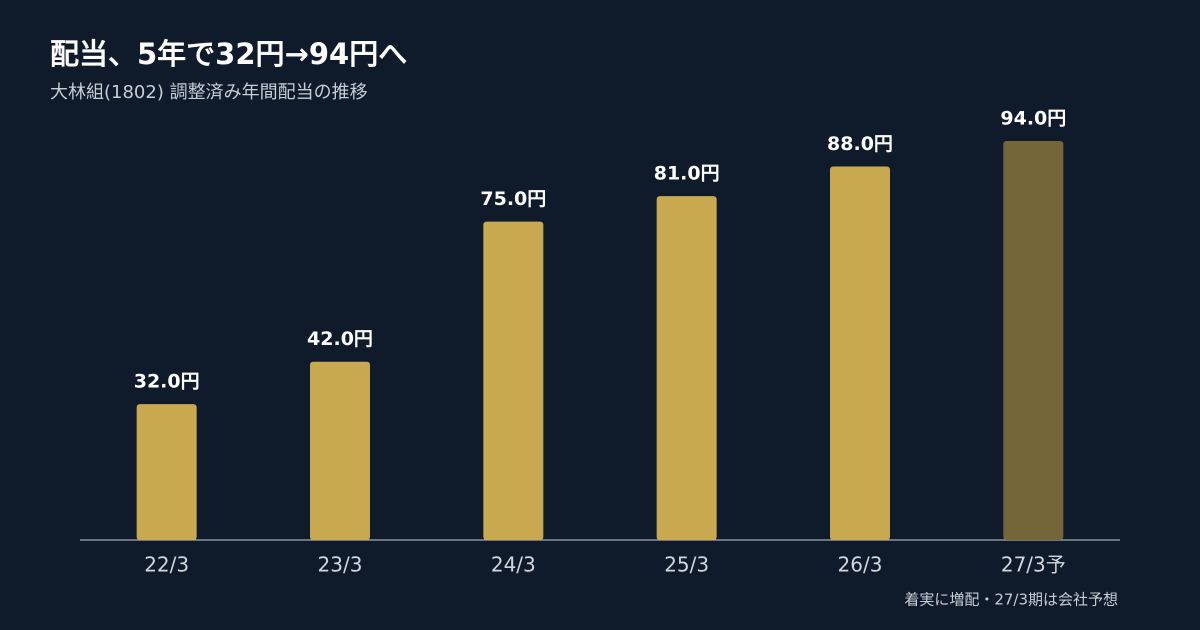 The image size is (1200, 630). I want to click on value-label: 94.0円, so click(1033, 119).